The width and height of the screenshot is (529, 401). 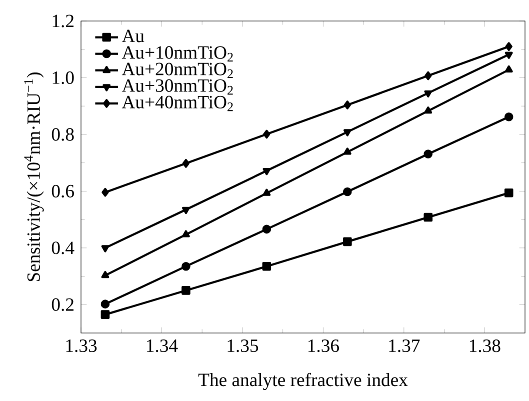 I want to click on legend-label: Au, so click(x=133, y=36).